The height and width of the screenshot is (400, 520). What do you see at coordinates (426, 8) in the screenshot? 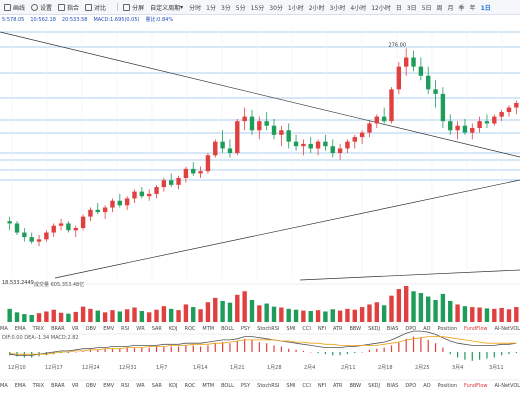
I see `timeframe-13: 5日` at bounding box center [426, 8].